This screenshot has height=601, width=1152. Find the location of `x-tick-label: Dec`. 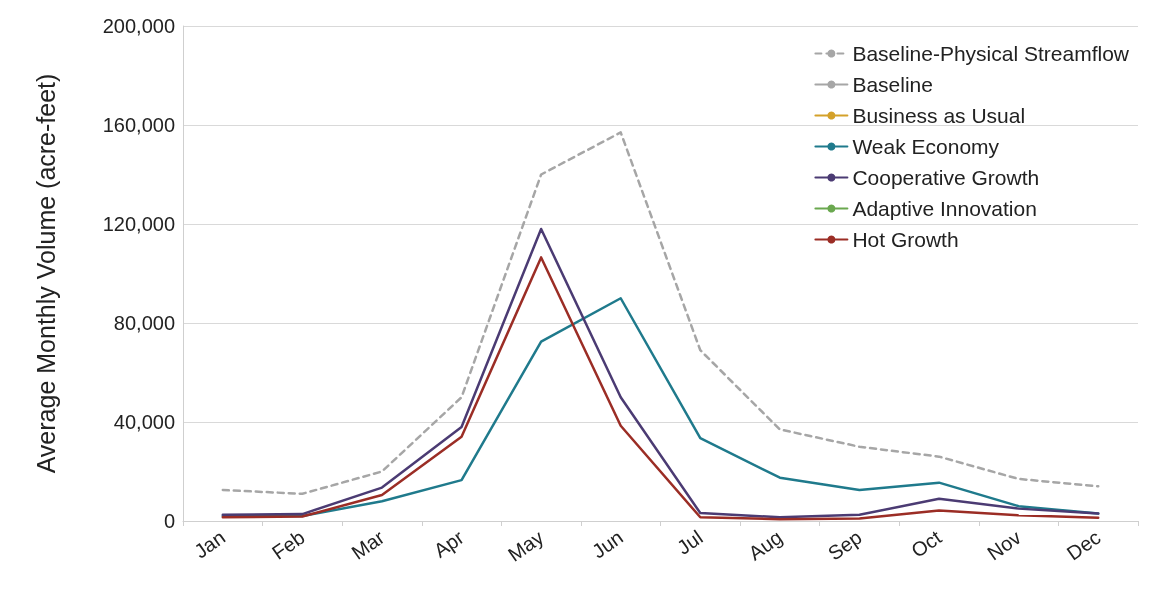

x-tick-label: Dec is located at coordinates (1083, 545).